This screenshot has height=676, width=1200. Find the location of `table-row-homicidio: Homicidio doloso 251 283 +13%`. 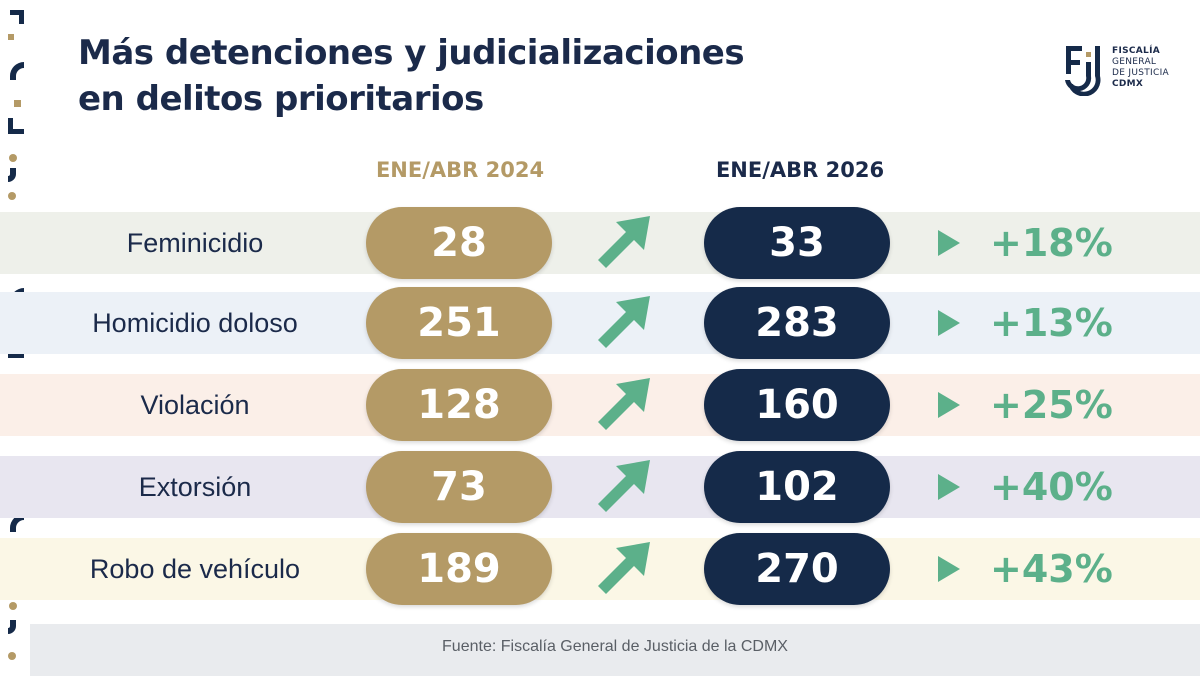

table-row-homicidio: Homicidio doloso 251 283 +13% is located at coordinates (600, 323).